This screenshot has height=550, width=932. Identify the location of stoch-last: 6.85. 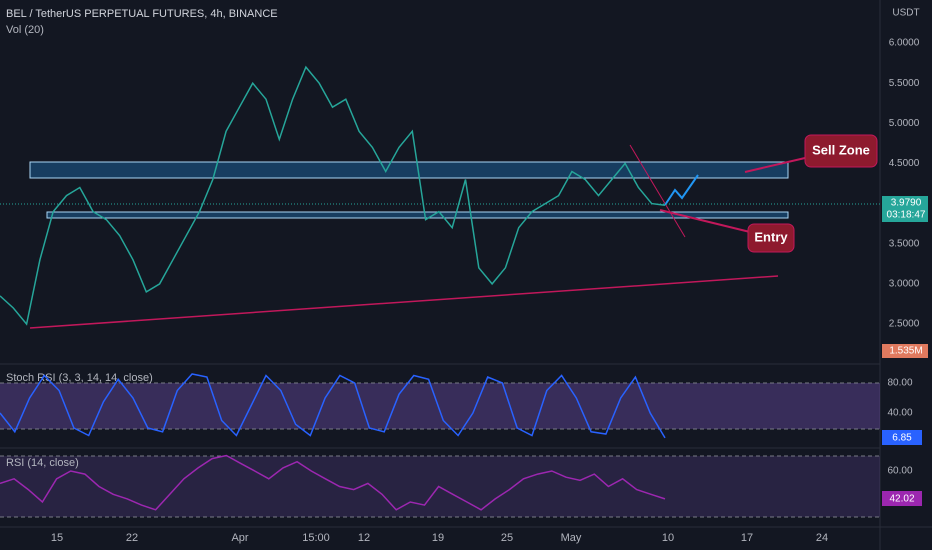
(902, 438).